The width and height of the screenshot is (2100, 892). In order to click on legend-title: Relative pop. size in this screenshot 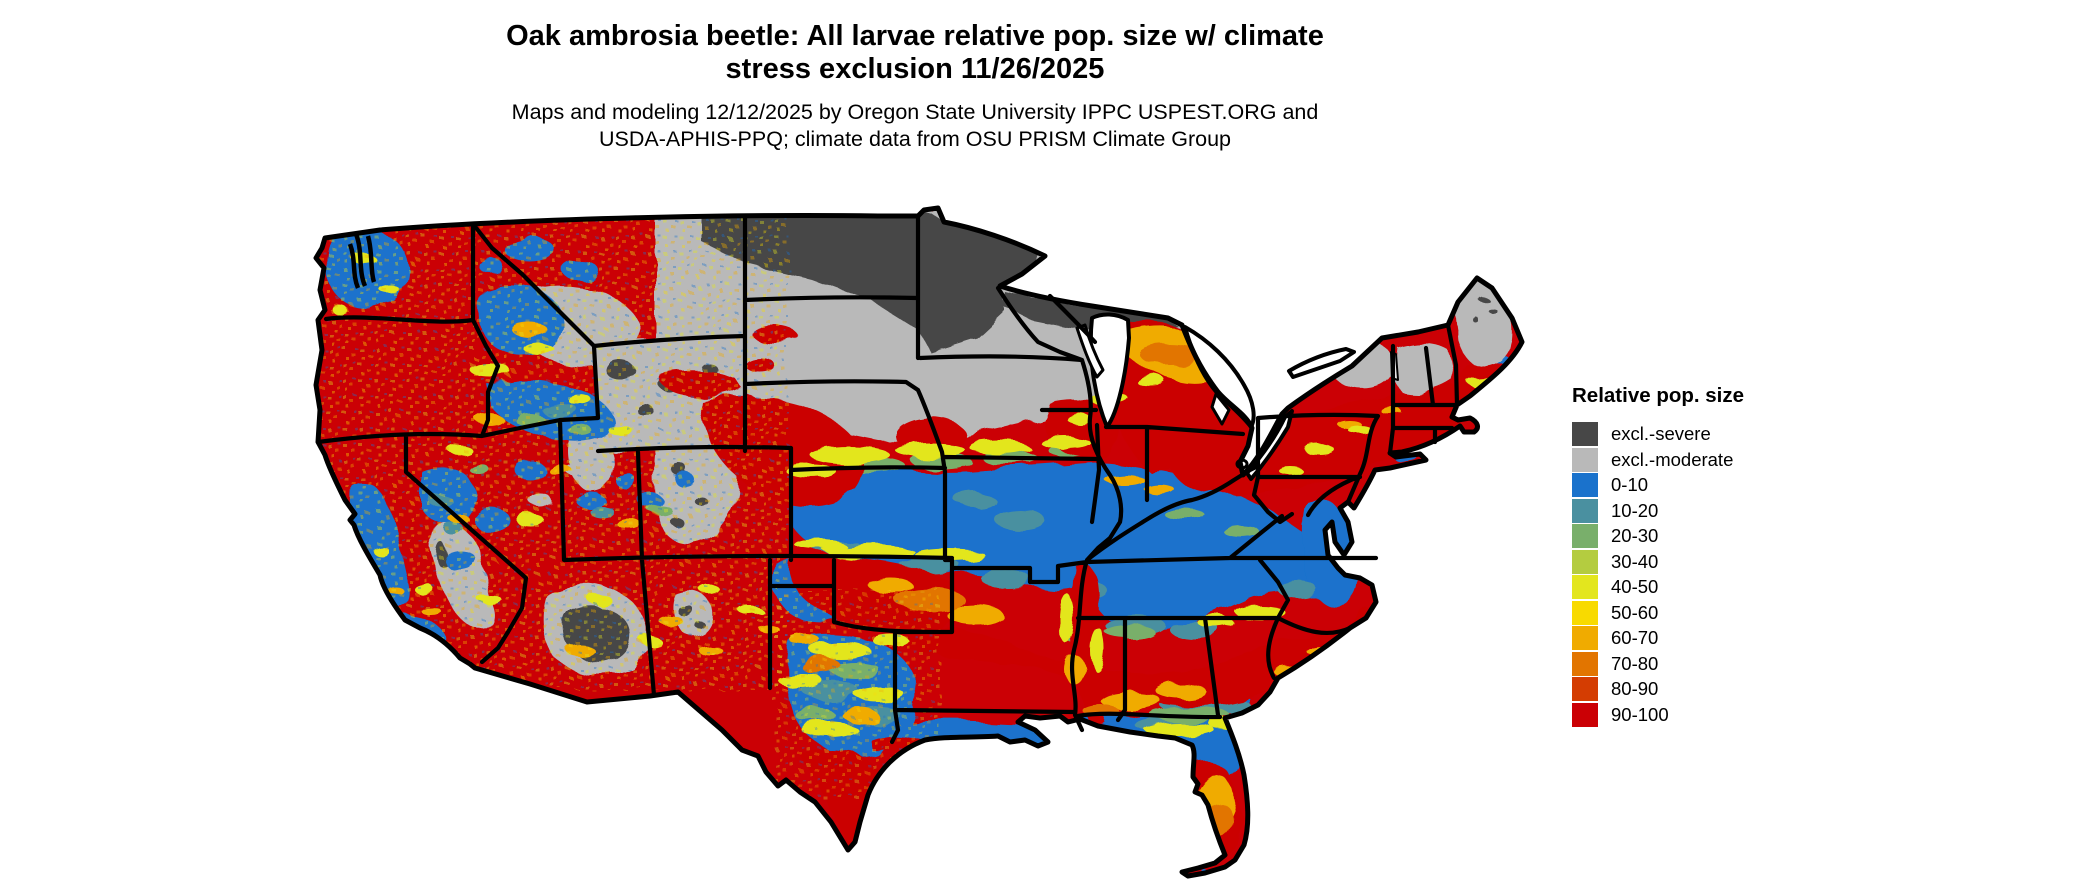, I will do `click(1658, 395)`.